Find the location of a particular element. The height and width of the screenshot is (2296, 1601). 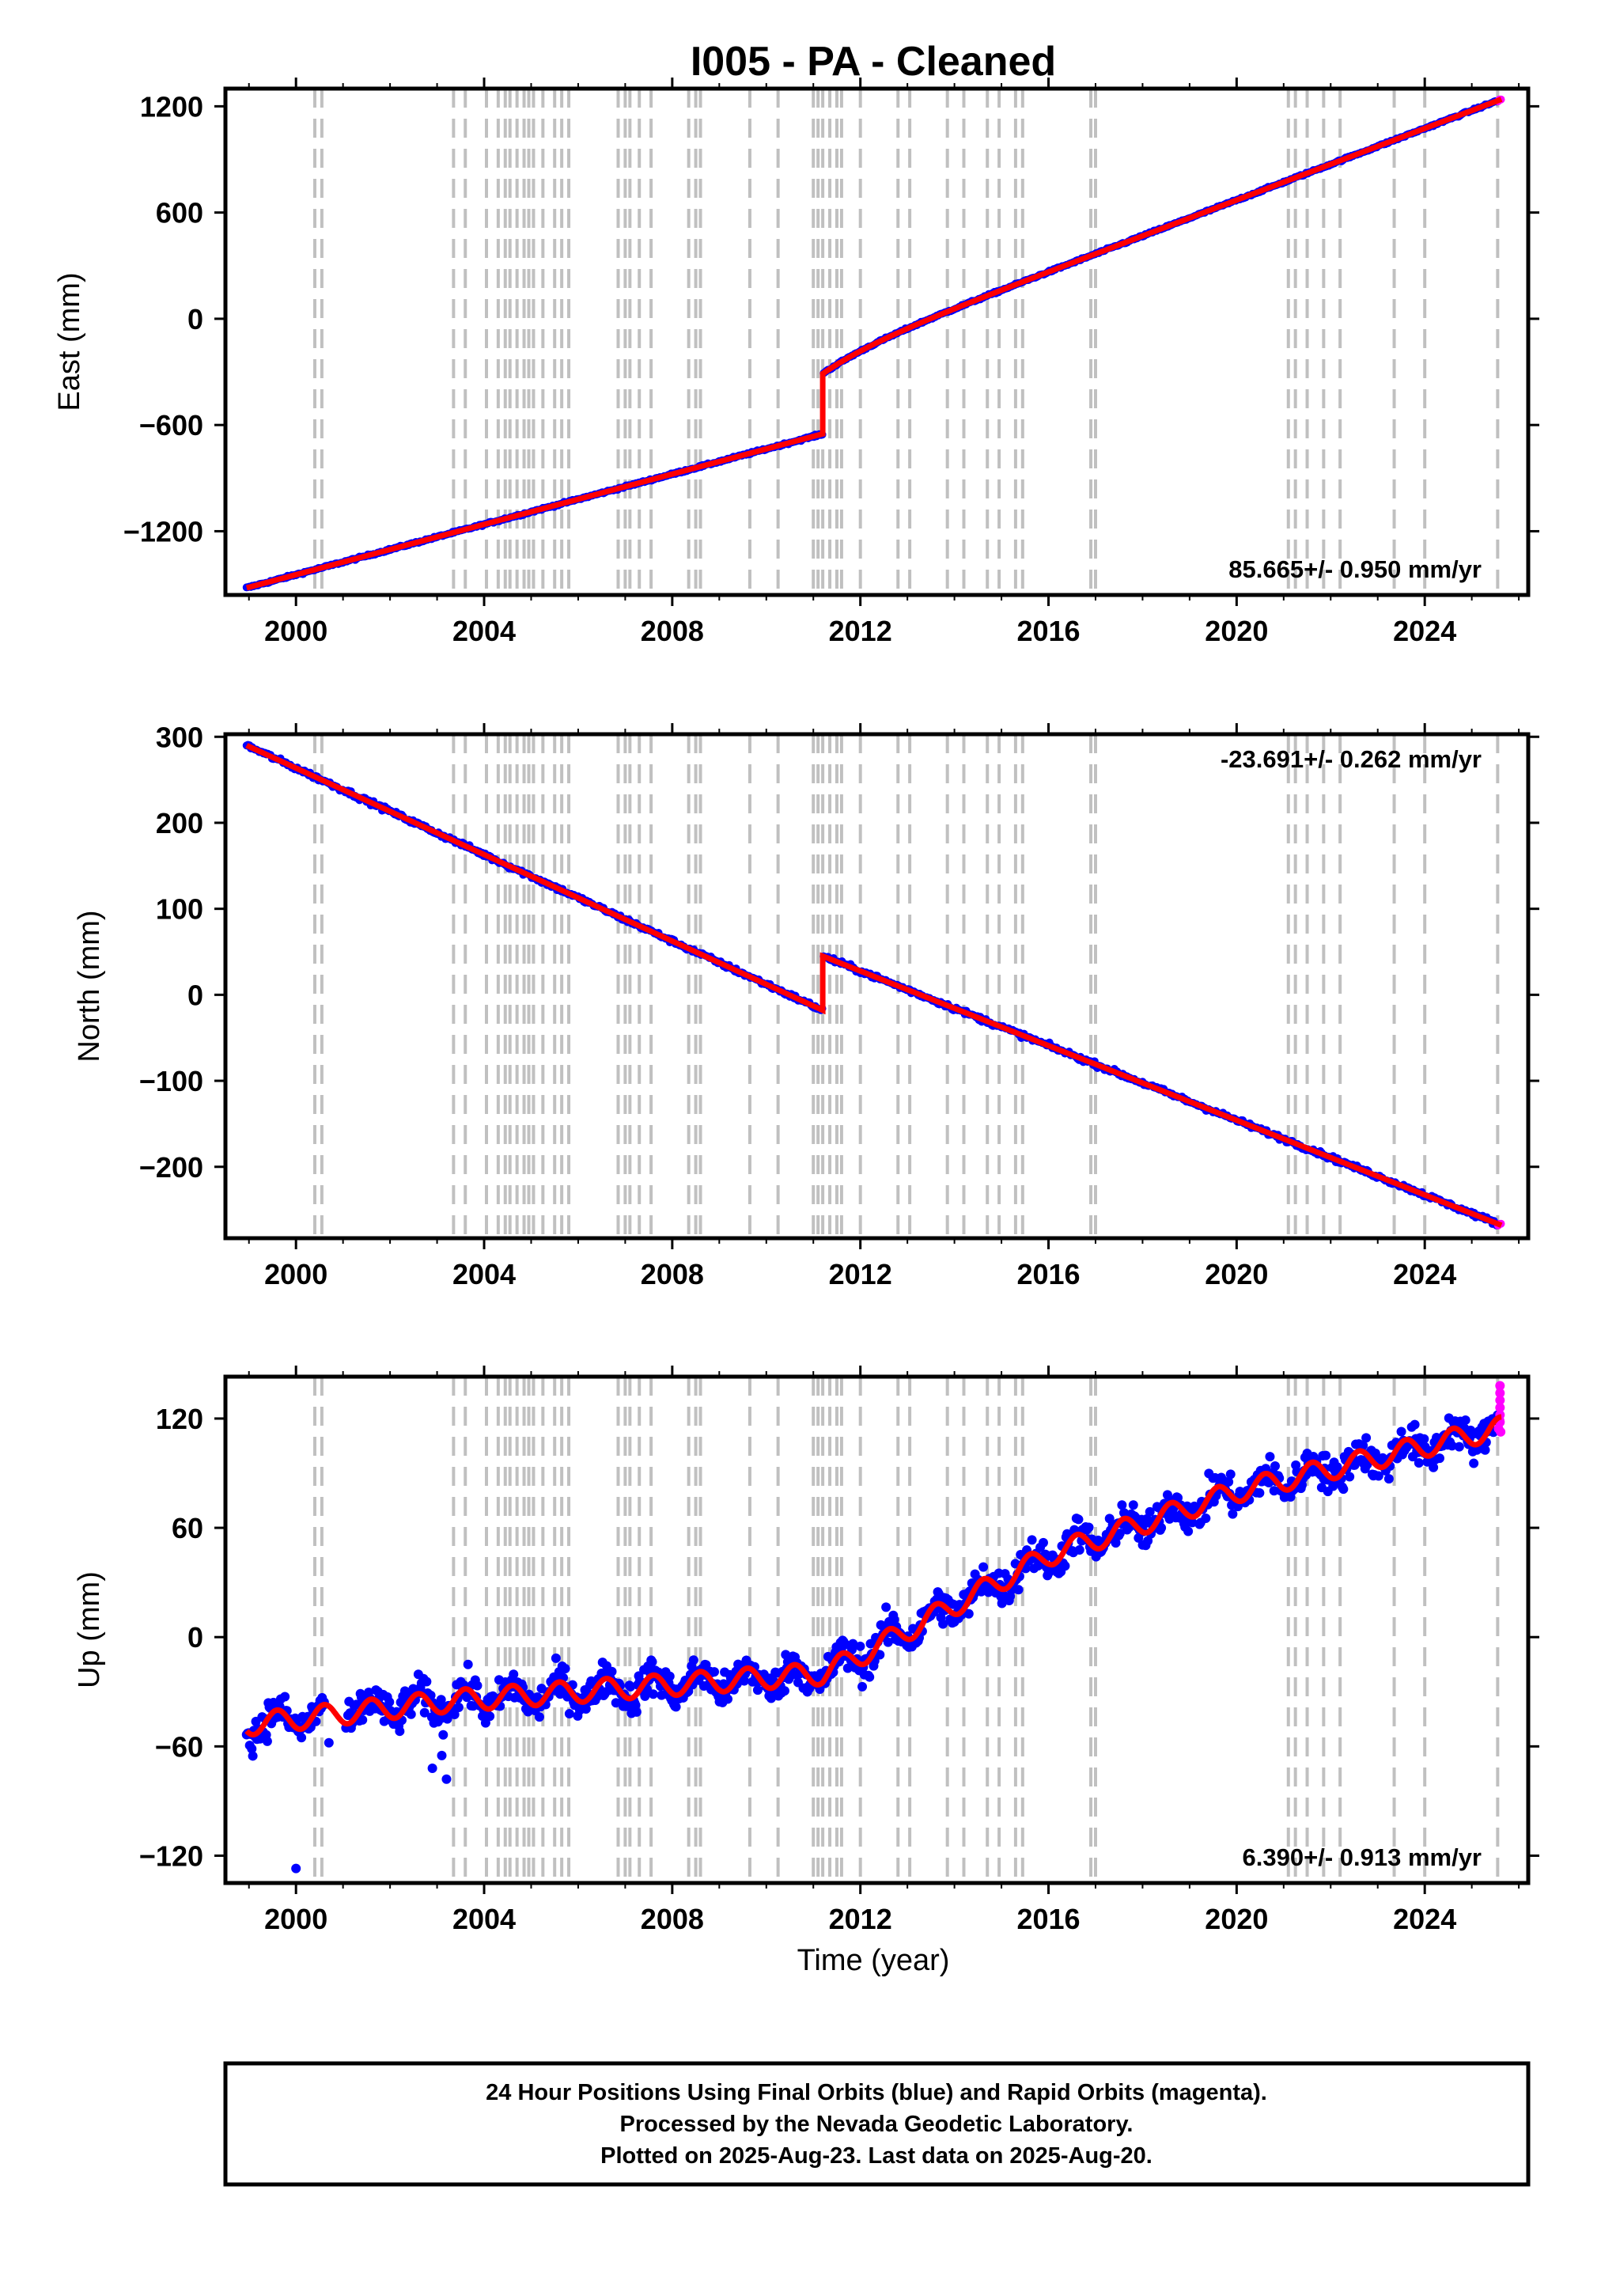

y-tick-label: −1200 is located at coordinates (163, 531).